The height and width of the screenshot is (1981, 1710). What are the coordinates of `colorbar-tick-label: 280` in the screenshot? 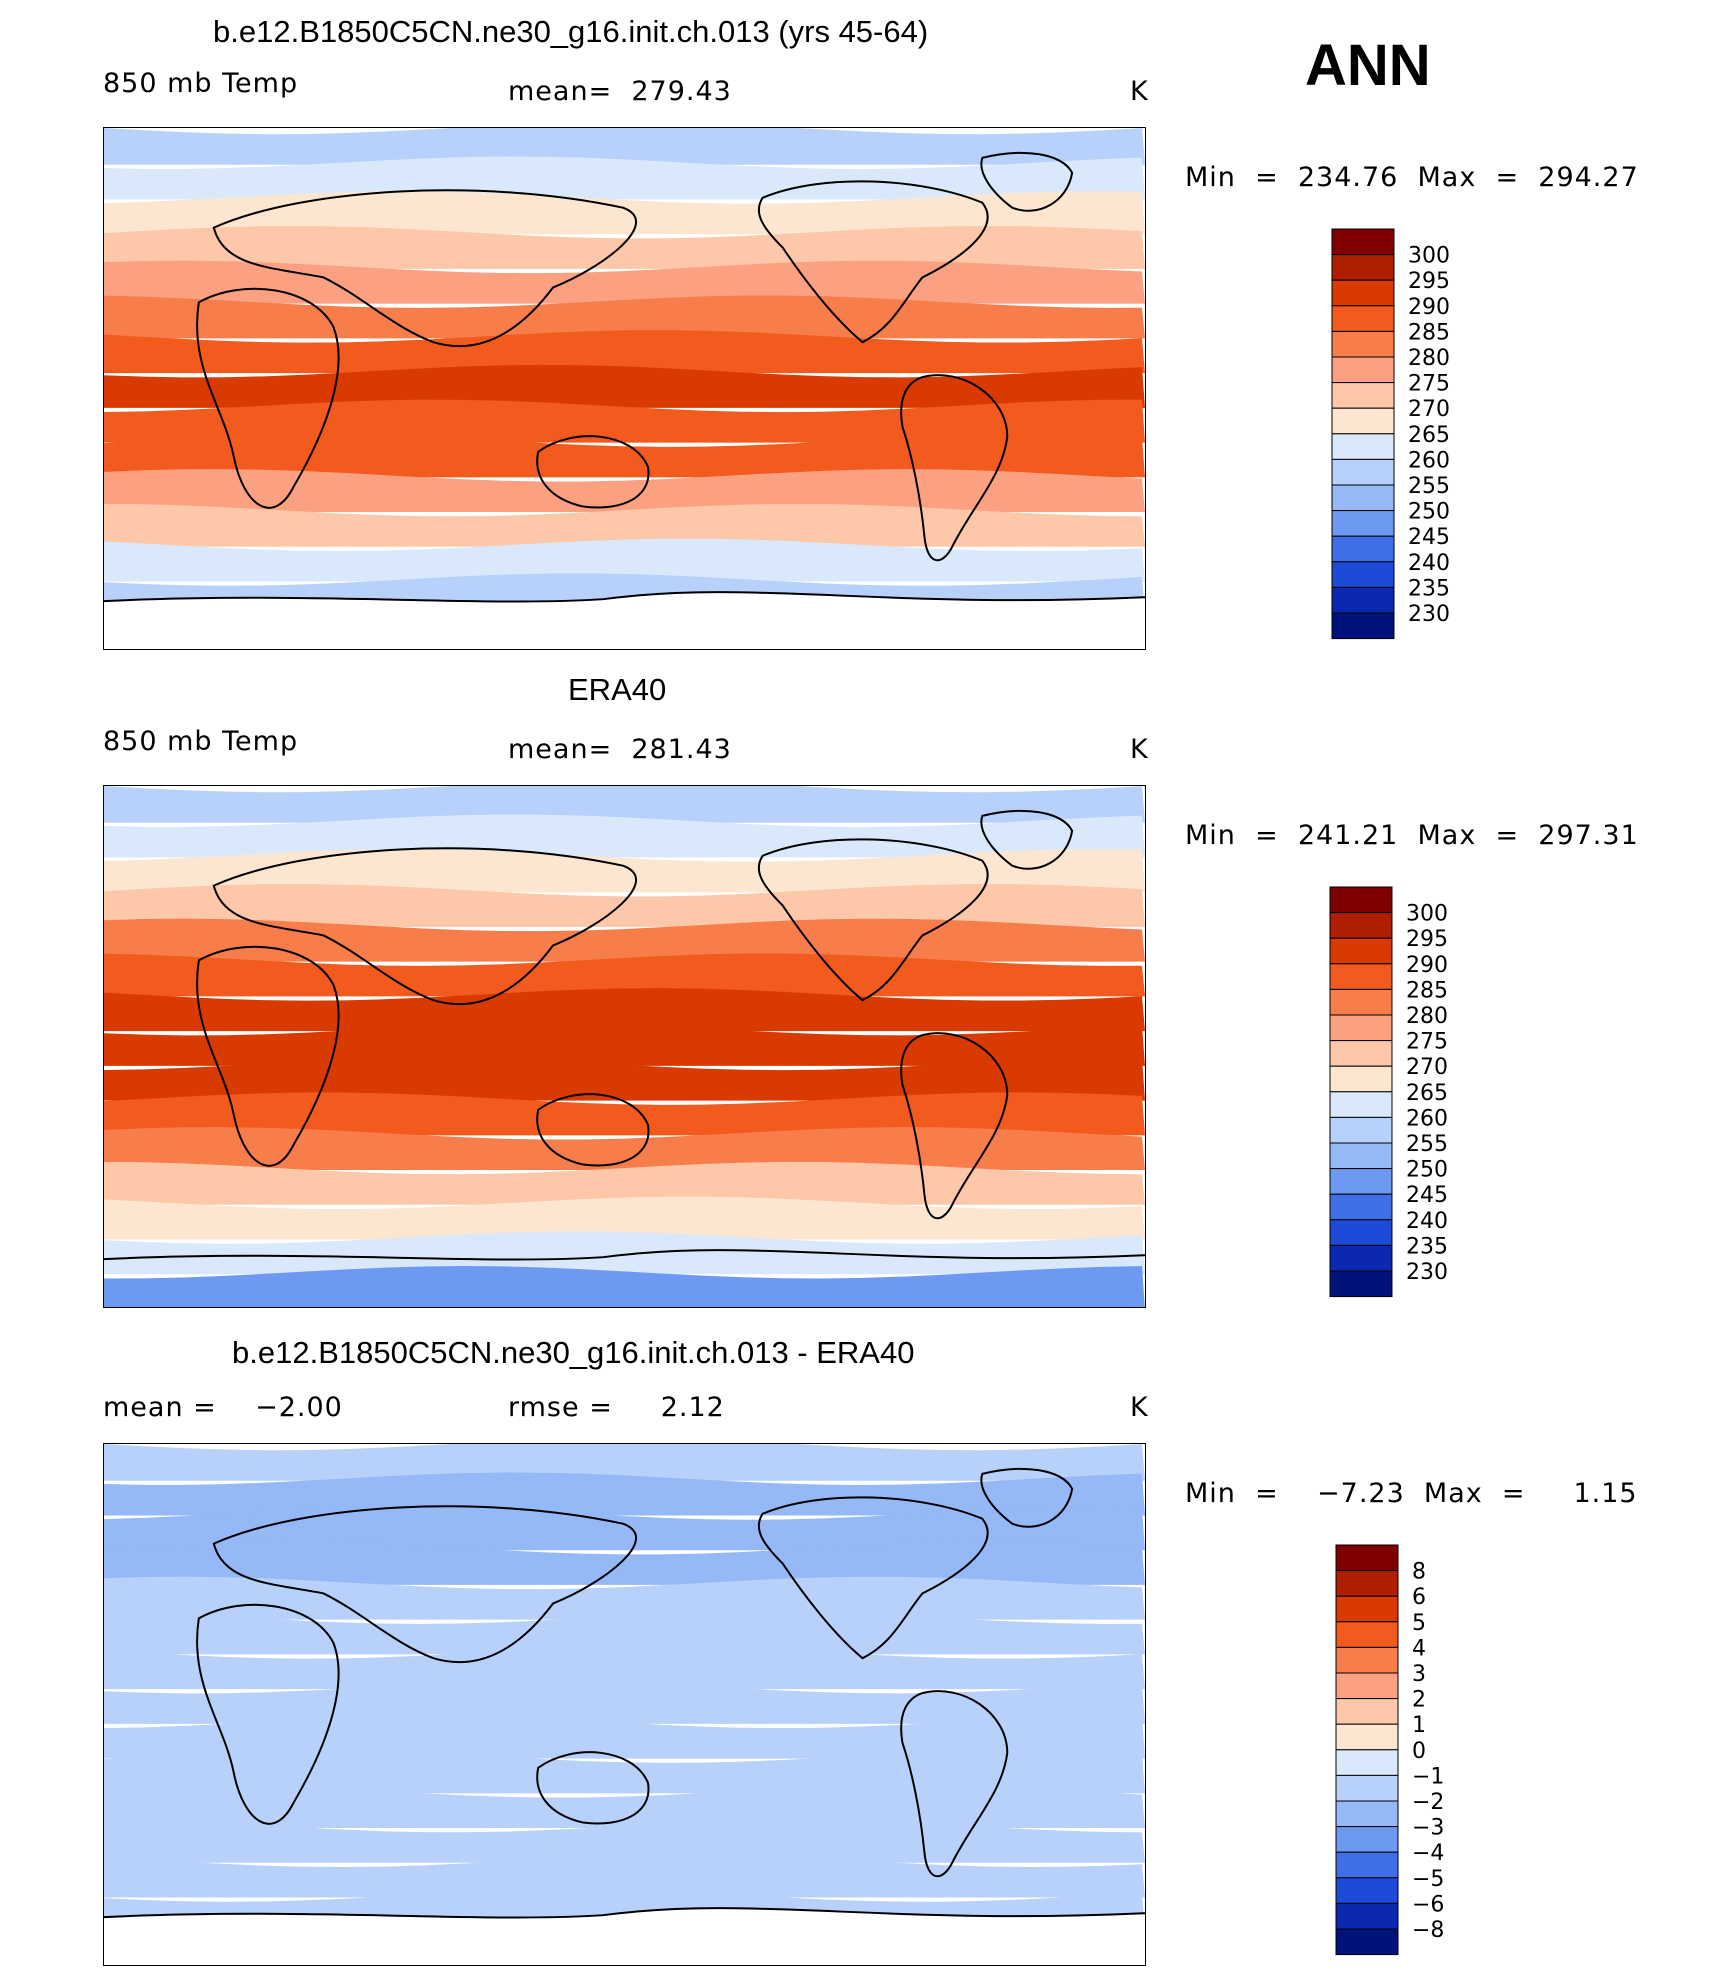 It's located at (1427, 1016).